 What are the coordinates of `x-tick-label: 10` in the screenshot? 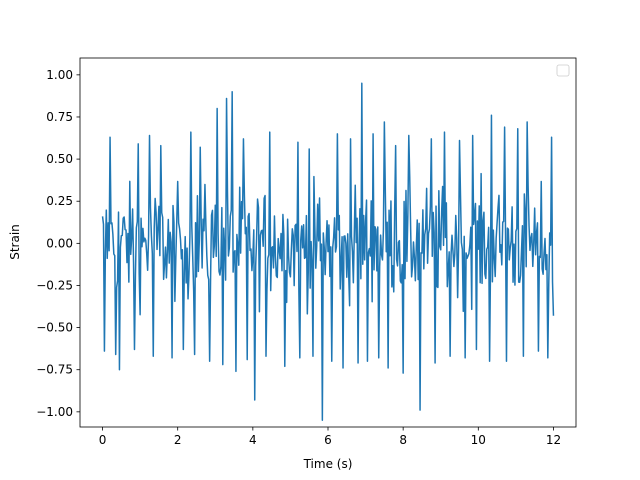 It's located at (478, 440).